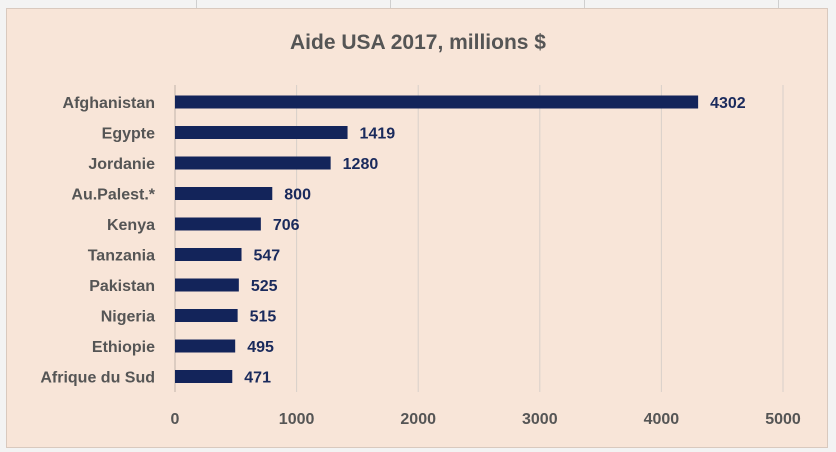  What do you see at coordinates (361, 164) in the screenshot?
I see `data-label: 1280` at bounding box center [361, 164].